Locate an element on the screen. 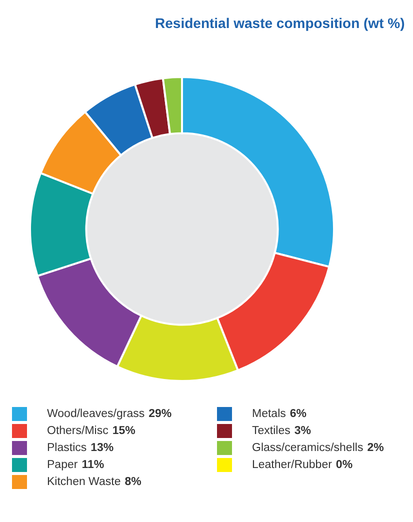 This screenshot has height=522, width=413. data-label: 6% is located at coordinates (298, 414).